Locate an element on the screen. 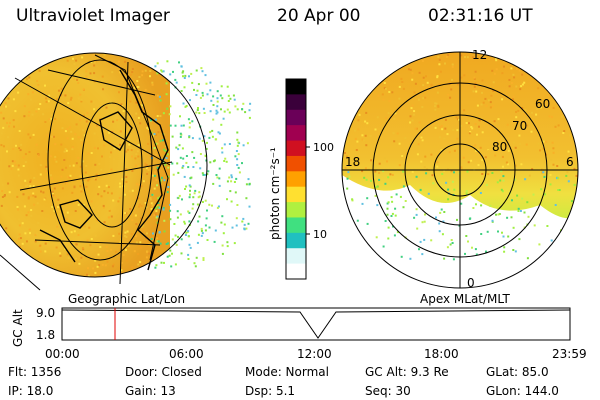 This screenshot has height=400, width=600. altitude-xtick-1200: 12:00 is located at coordinates (314, 354).